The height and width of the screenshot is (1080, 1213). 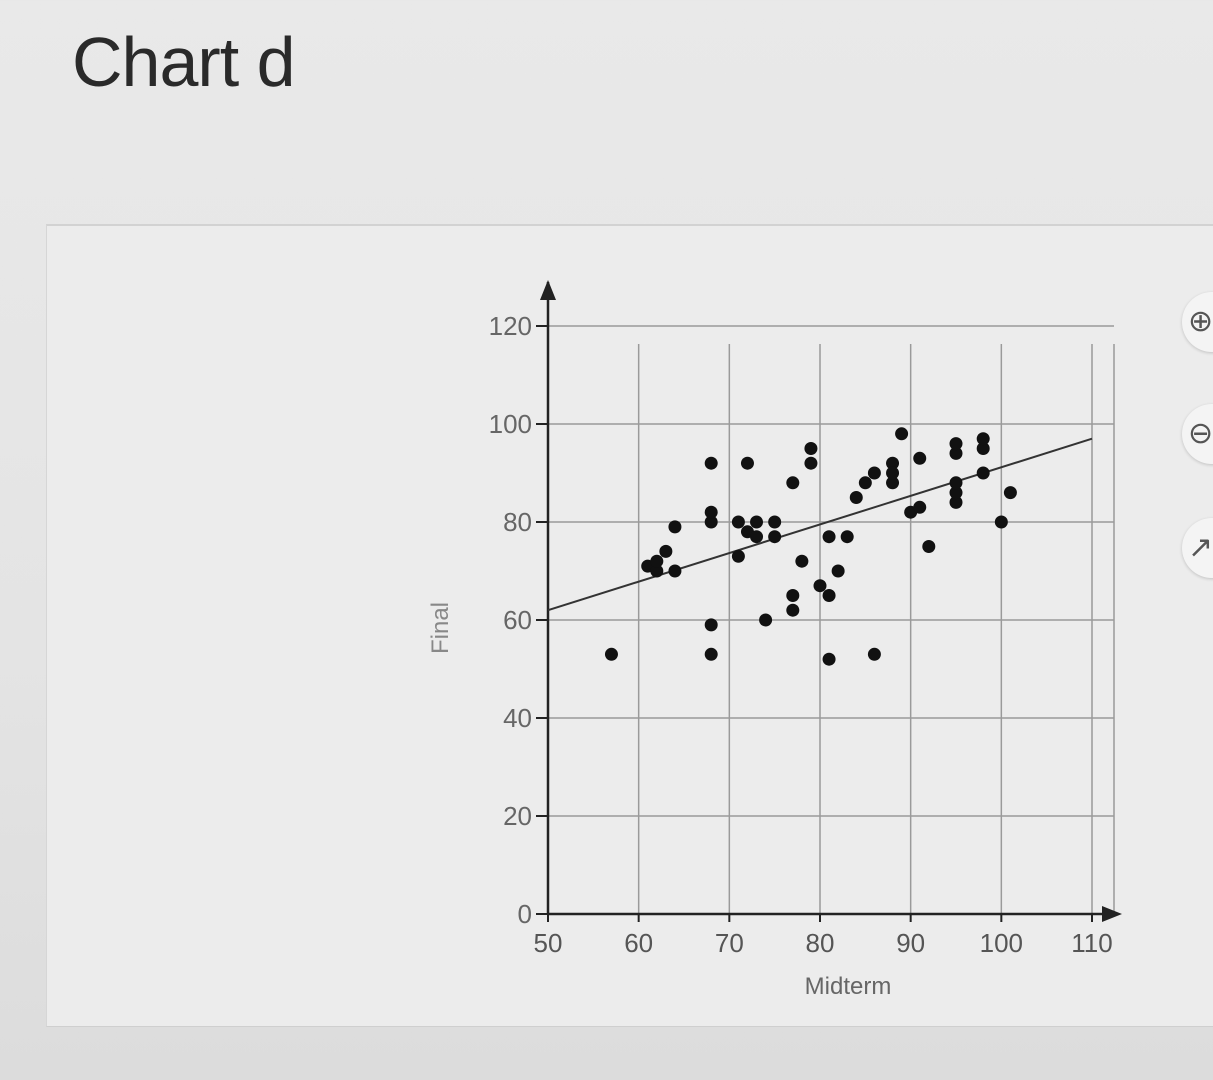 What do you see at coordinates (510, 326) in the screenshot?
I see `y-tick-label: 120` at bounding box center [510, 326].